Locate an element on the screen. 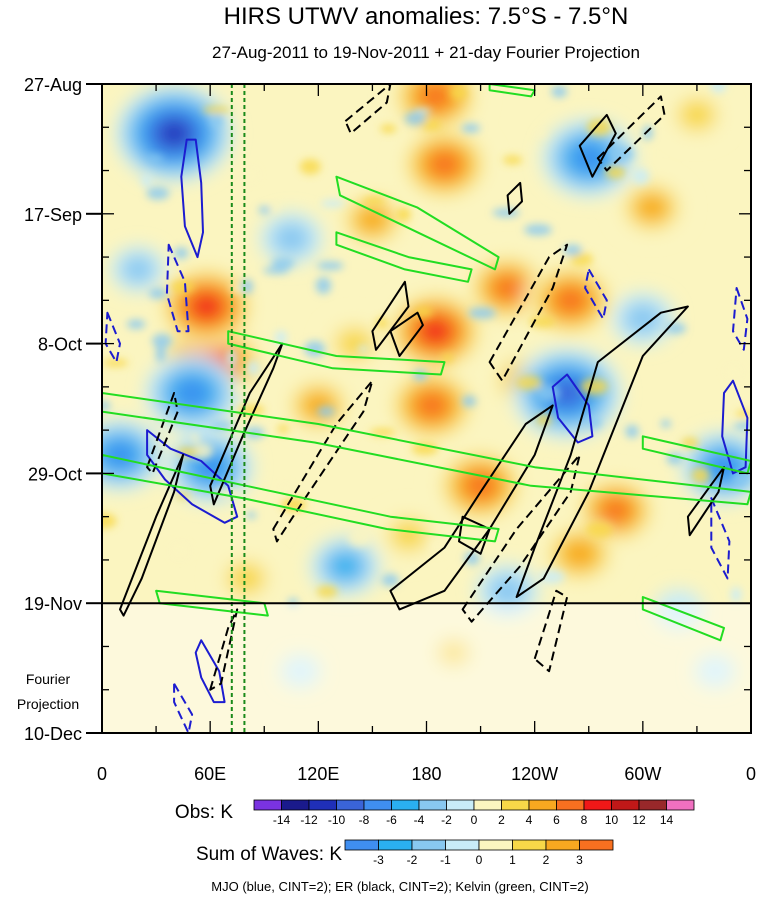  colorbar-tick-label: 10 is located at coordinates (612, 820).